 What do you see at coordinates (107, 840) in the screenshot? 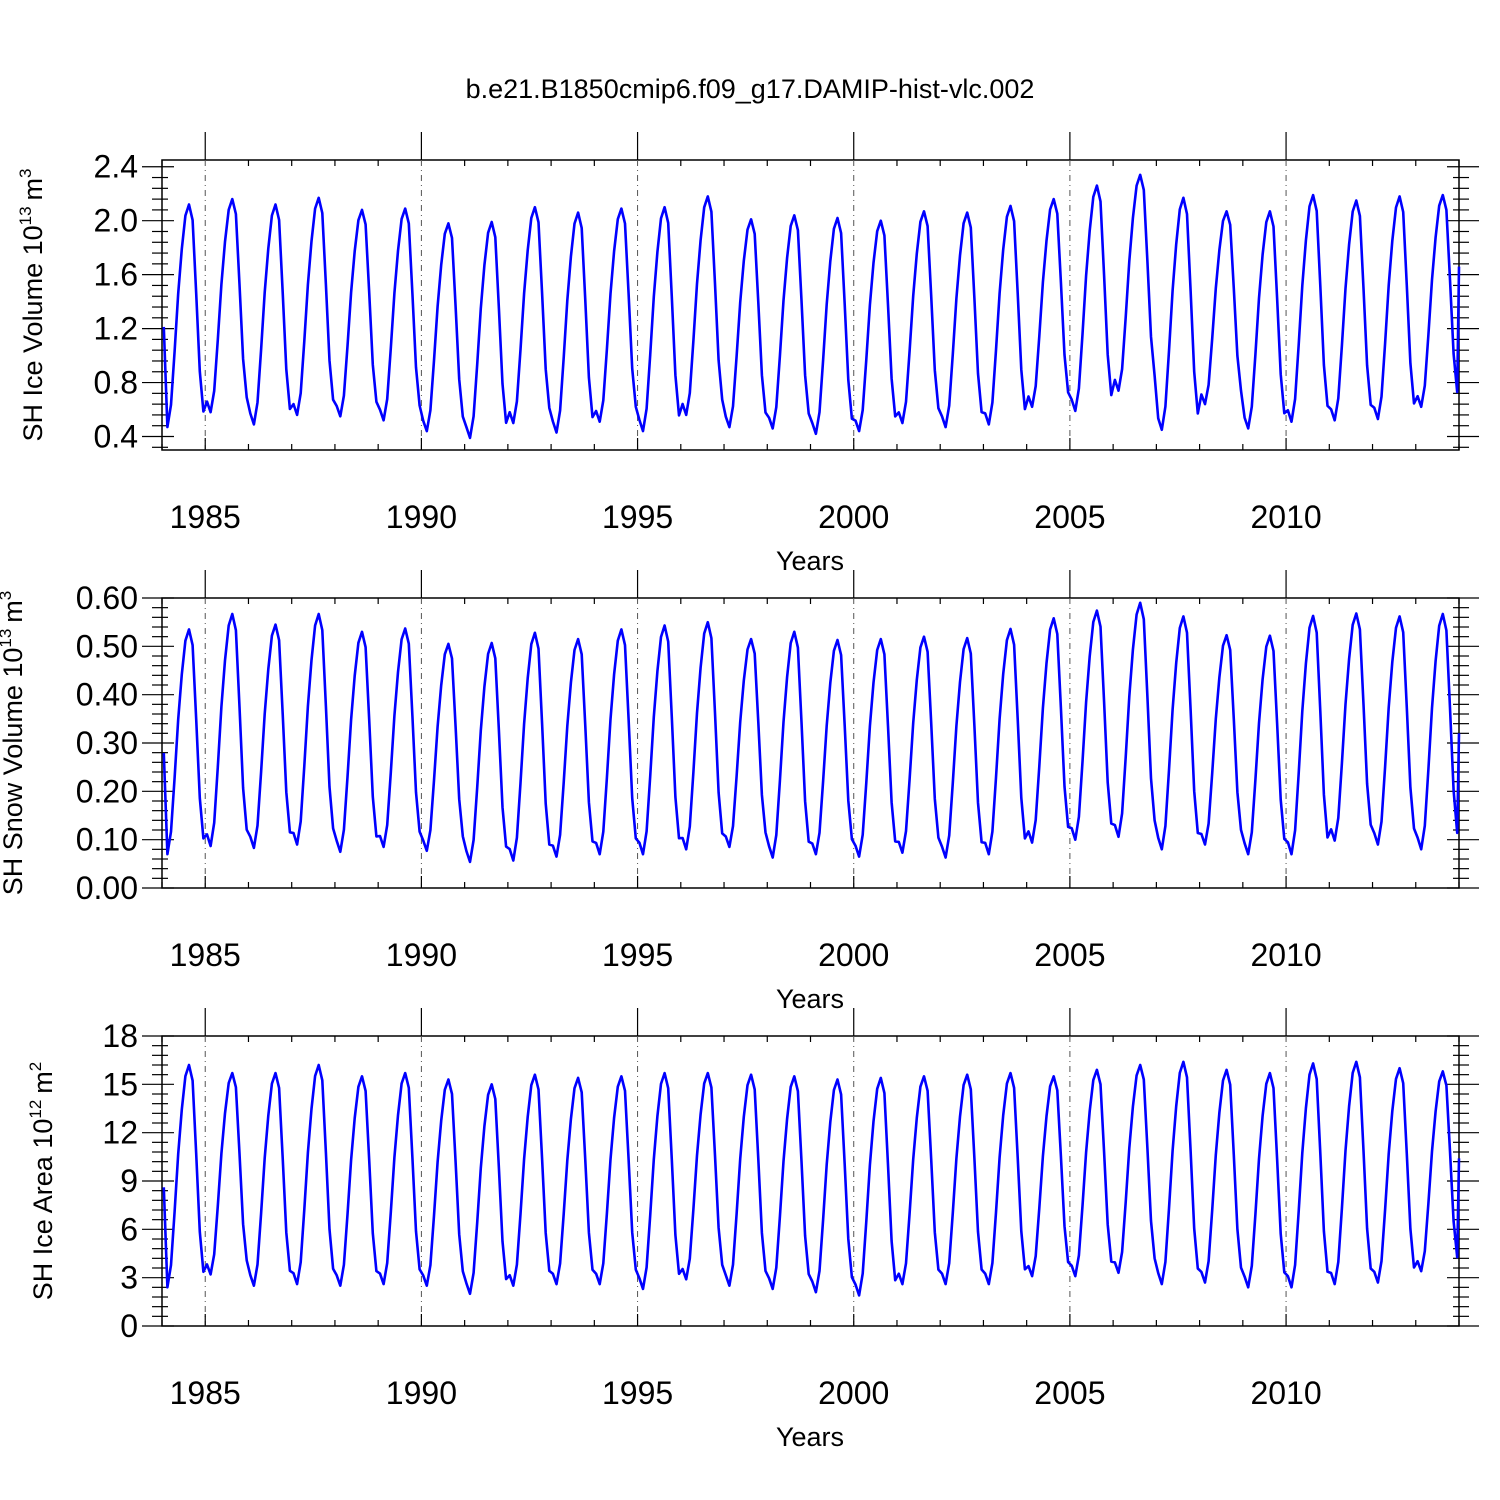
I see `y-tick-label: 0.10` at bounding box center [107, 840].